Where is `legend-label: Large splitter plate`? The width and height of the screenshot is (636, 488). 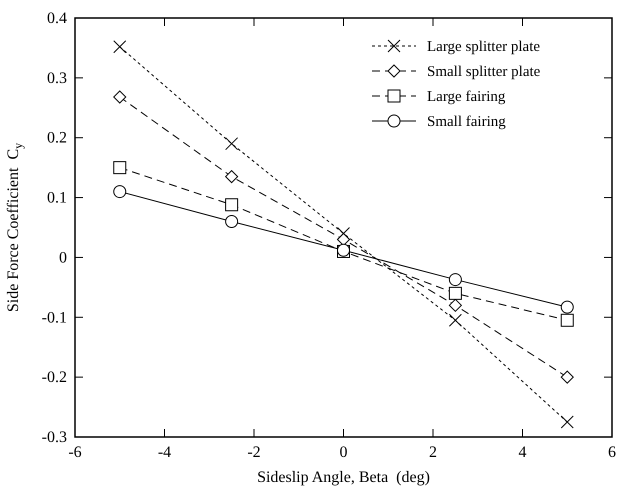
legend-label: Large splitter plate is located at coordinates (483, 47).